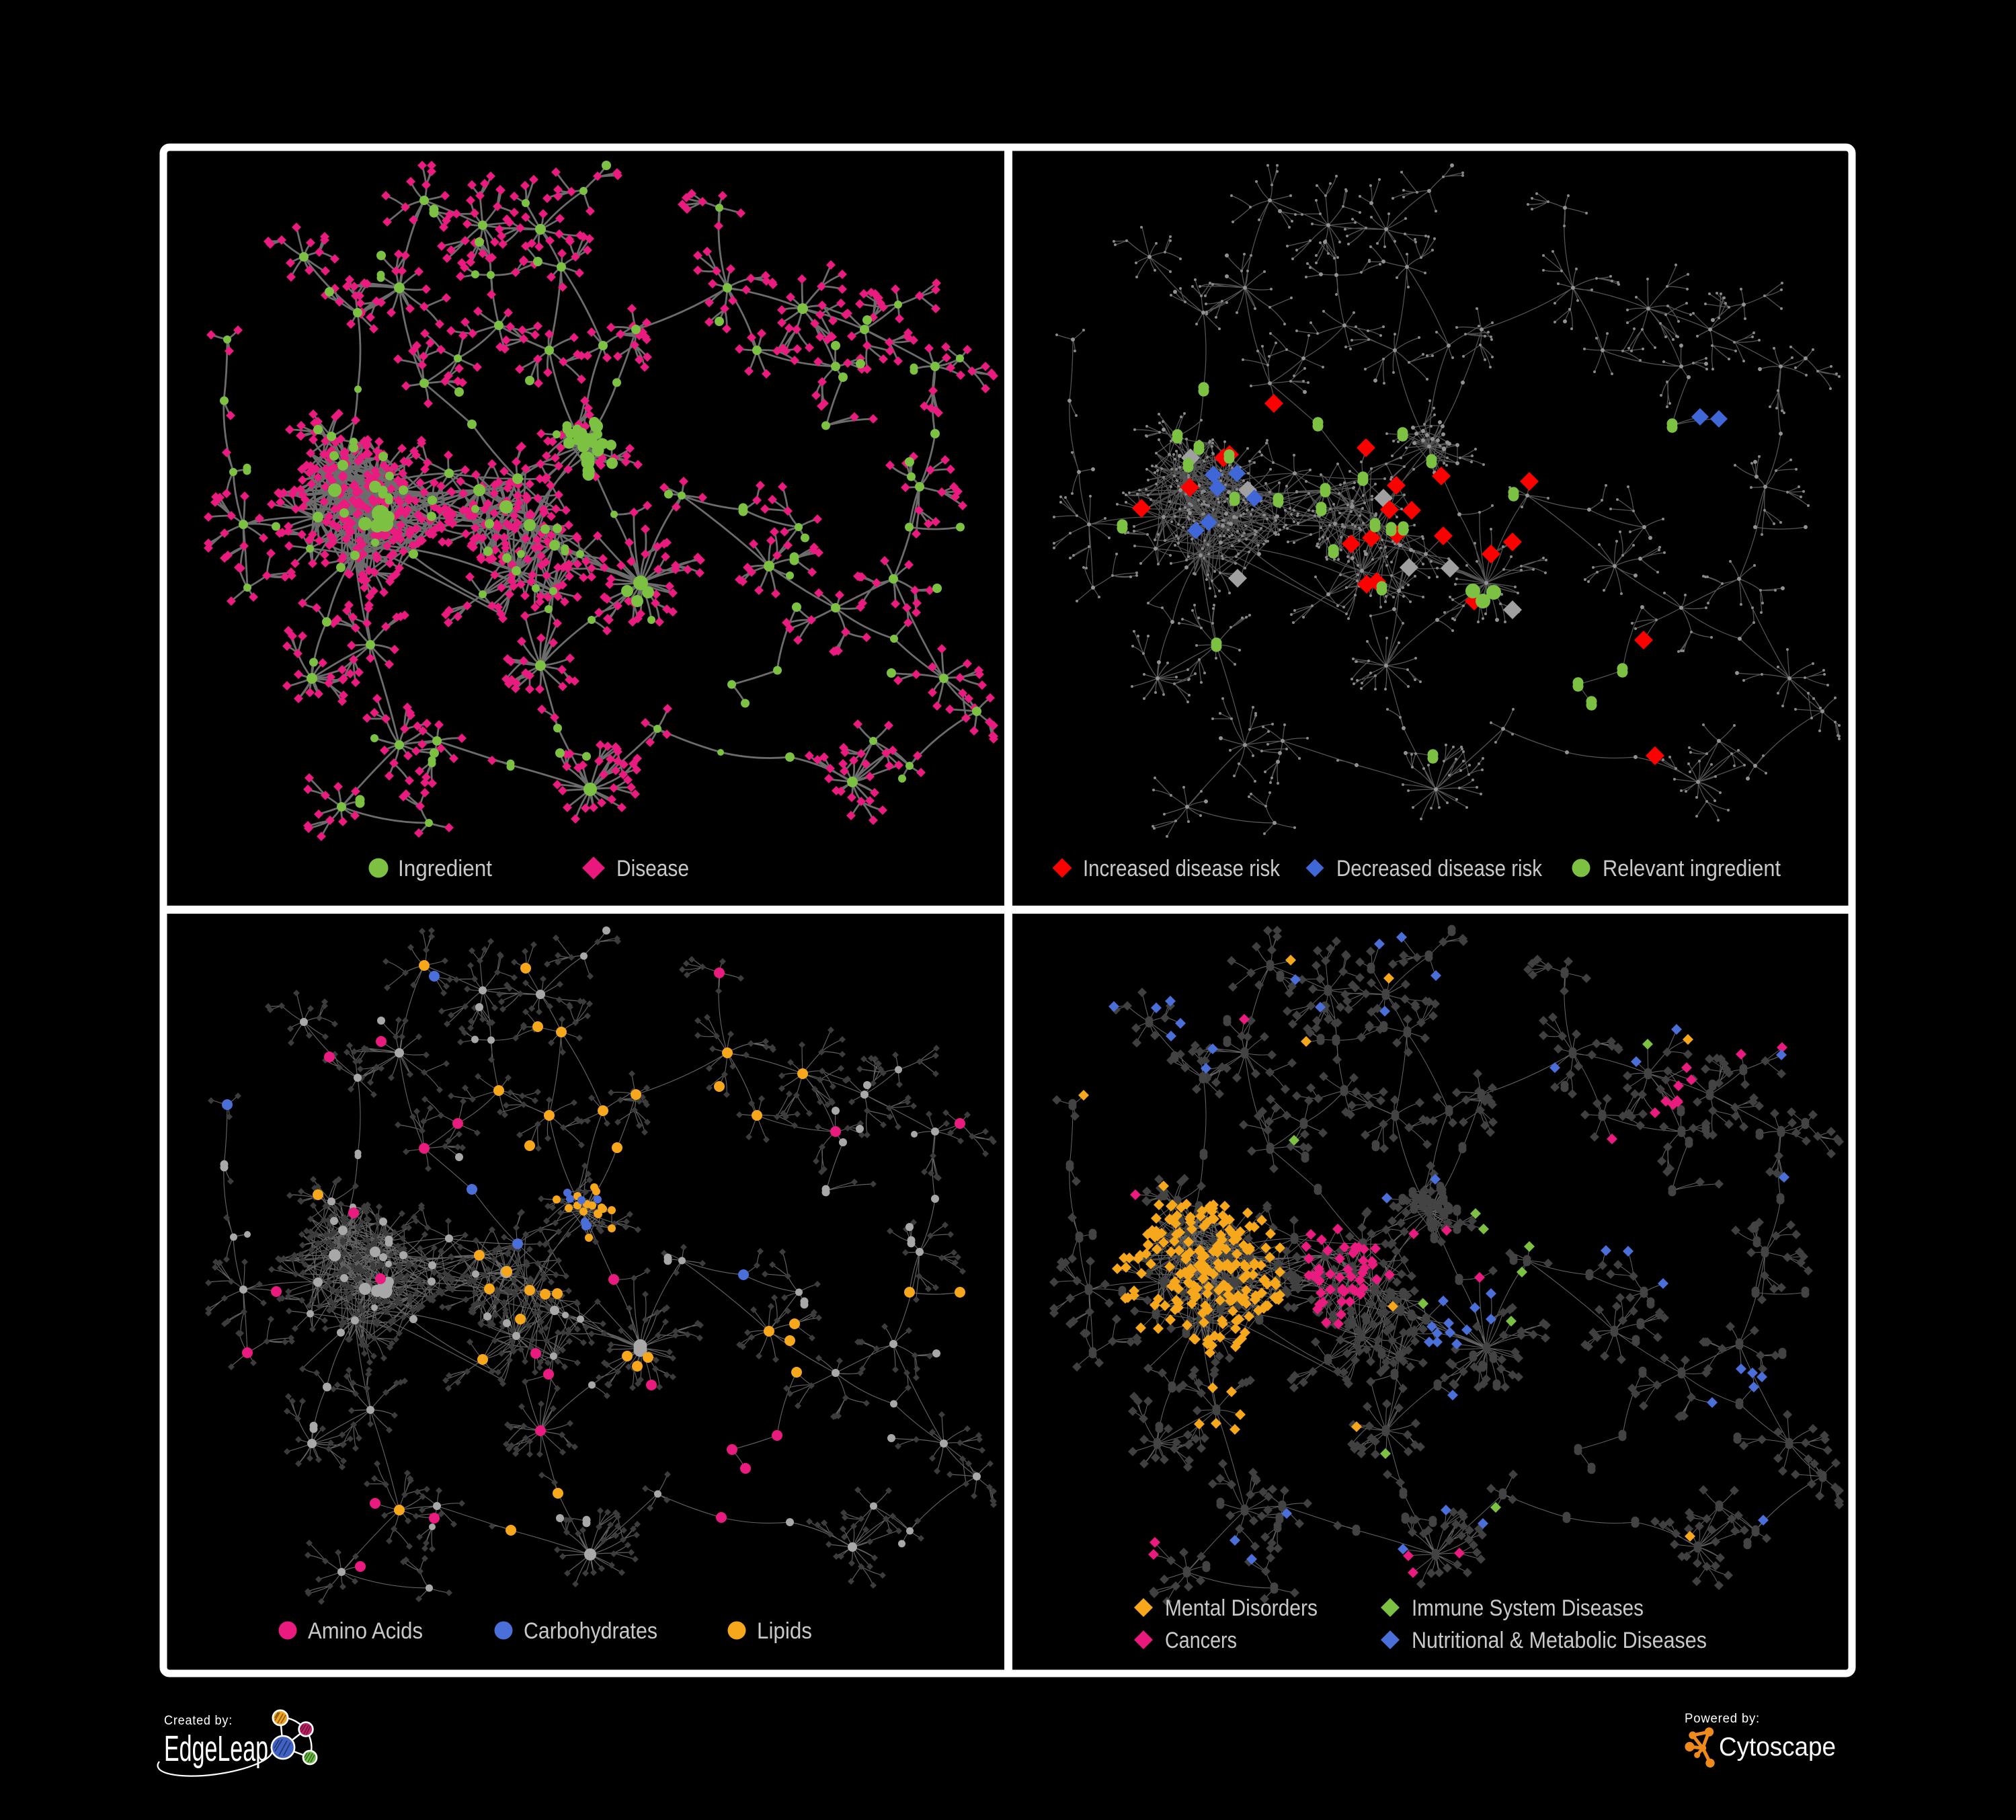 The width and height of the screenshot is (2016, 1820). What do you see at coordinates (1559, 1640) in the screenshot?
I see `svg-text:Nutritional & Metabolic Diseas: Nutritional & Metabolic Diseases` at bounding box center [1559, 1640].